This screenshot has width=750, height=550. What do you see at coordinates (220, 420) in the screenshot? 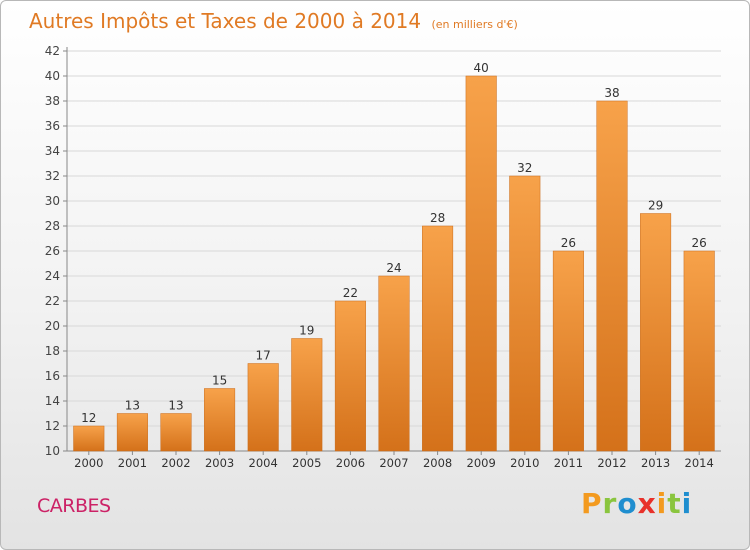
I see `bar-2003` at bounding box center [220, 420].